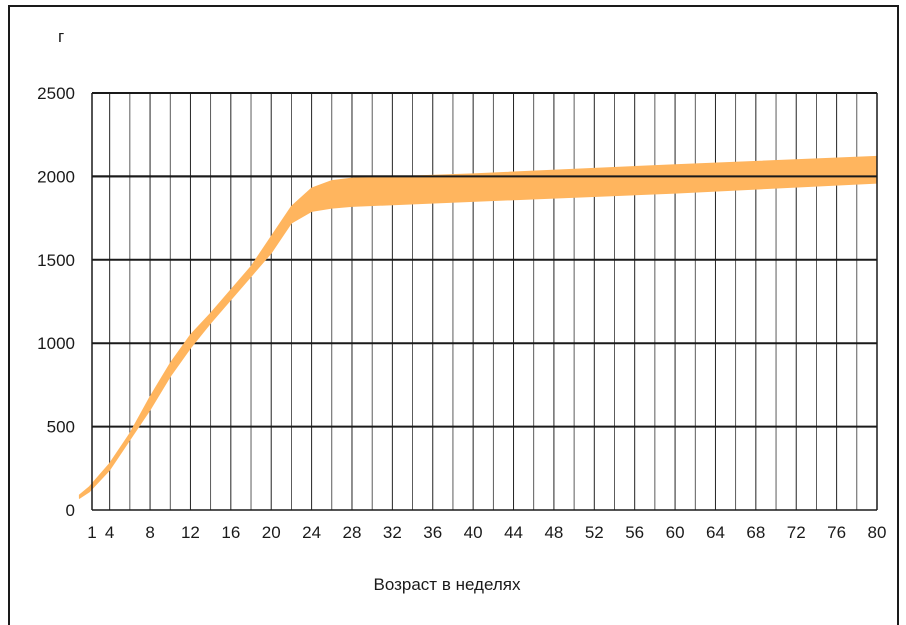 This screenshot has width=906, height=625. What do you see at coordinates (56, 260) in the screenshot?
I see `y-tick-label: 1500` at bounding box center [56, 260].